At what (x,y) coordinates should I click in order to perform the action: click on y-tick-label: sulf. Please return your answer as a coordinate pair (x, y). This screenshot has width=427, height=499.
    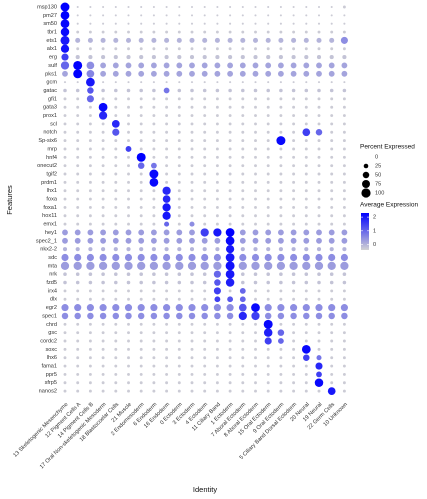
    Looking at the image, I should click on (52, 66).